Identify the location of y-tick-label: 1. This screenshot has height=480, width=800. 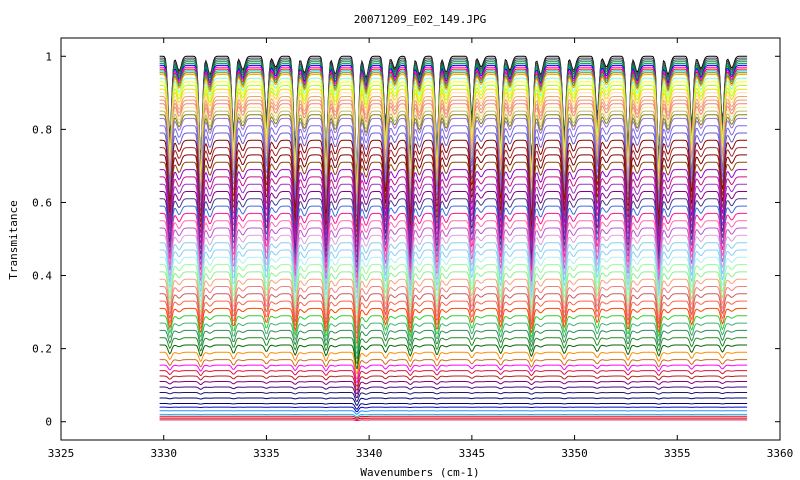
(48, 56).